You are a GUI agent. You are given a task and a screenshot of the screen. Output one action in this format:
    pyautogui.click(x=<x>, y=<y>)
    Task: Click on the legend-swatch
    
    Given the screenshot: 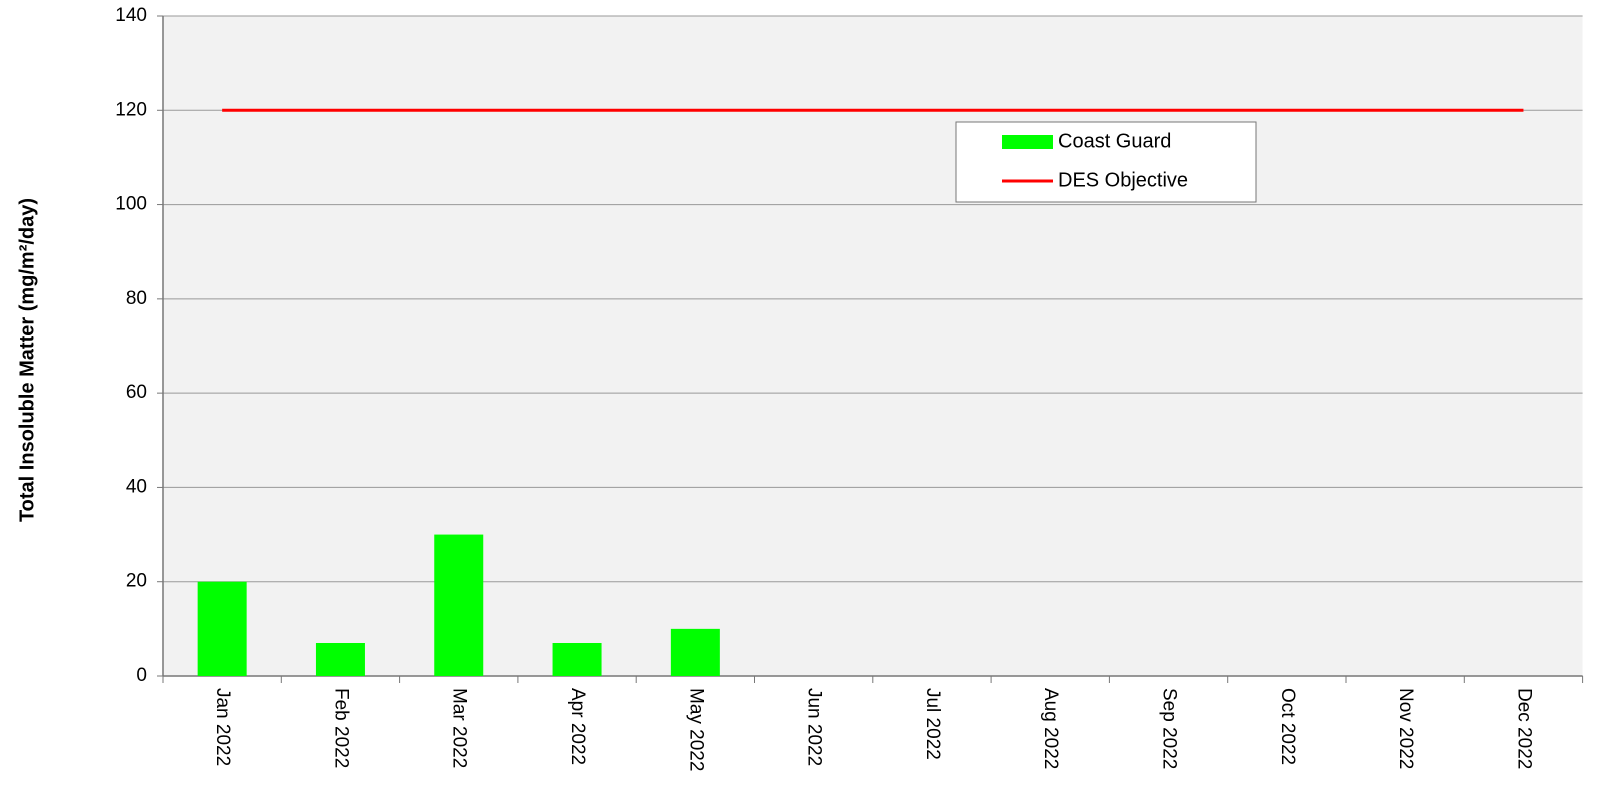 What is the action you would take?
    pyautogui.click(x=1027, y=142)
    